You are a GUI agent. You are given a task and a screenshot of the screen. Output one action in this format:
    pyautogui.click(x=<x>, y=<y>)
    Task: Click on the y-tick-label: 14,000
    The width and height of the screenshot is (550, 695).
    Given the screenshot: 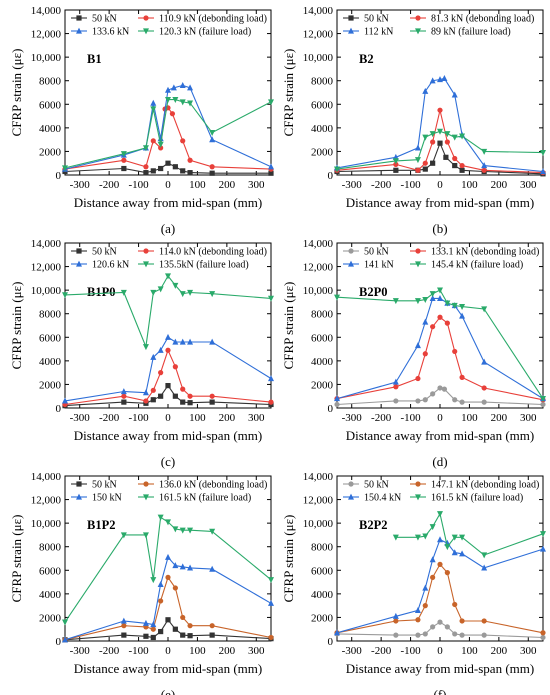 What is the action you would take?
    pyautogui.click(x=318, y=477)
    